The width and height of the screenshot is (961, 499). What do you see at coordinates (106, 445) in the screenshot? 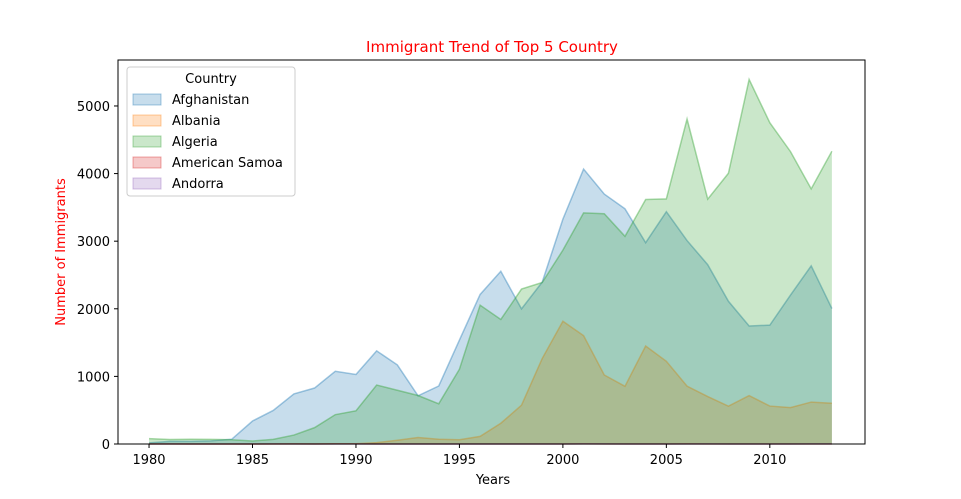
I see `y-tick-label: 0` at bounding box center [106, 445].